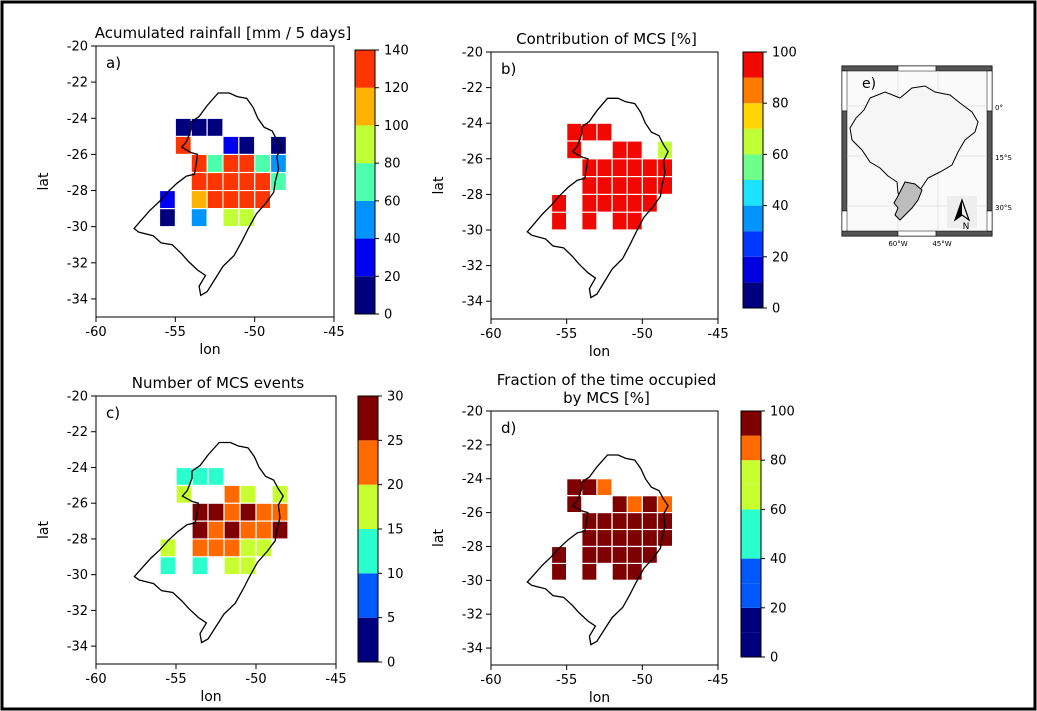 This screenshot has height=711, width=1037. I want to click on north-arrow-icon, so click(962, 212).